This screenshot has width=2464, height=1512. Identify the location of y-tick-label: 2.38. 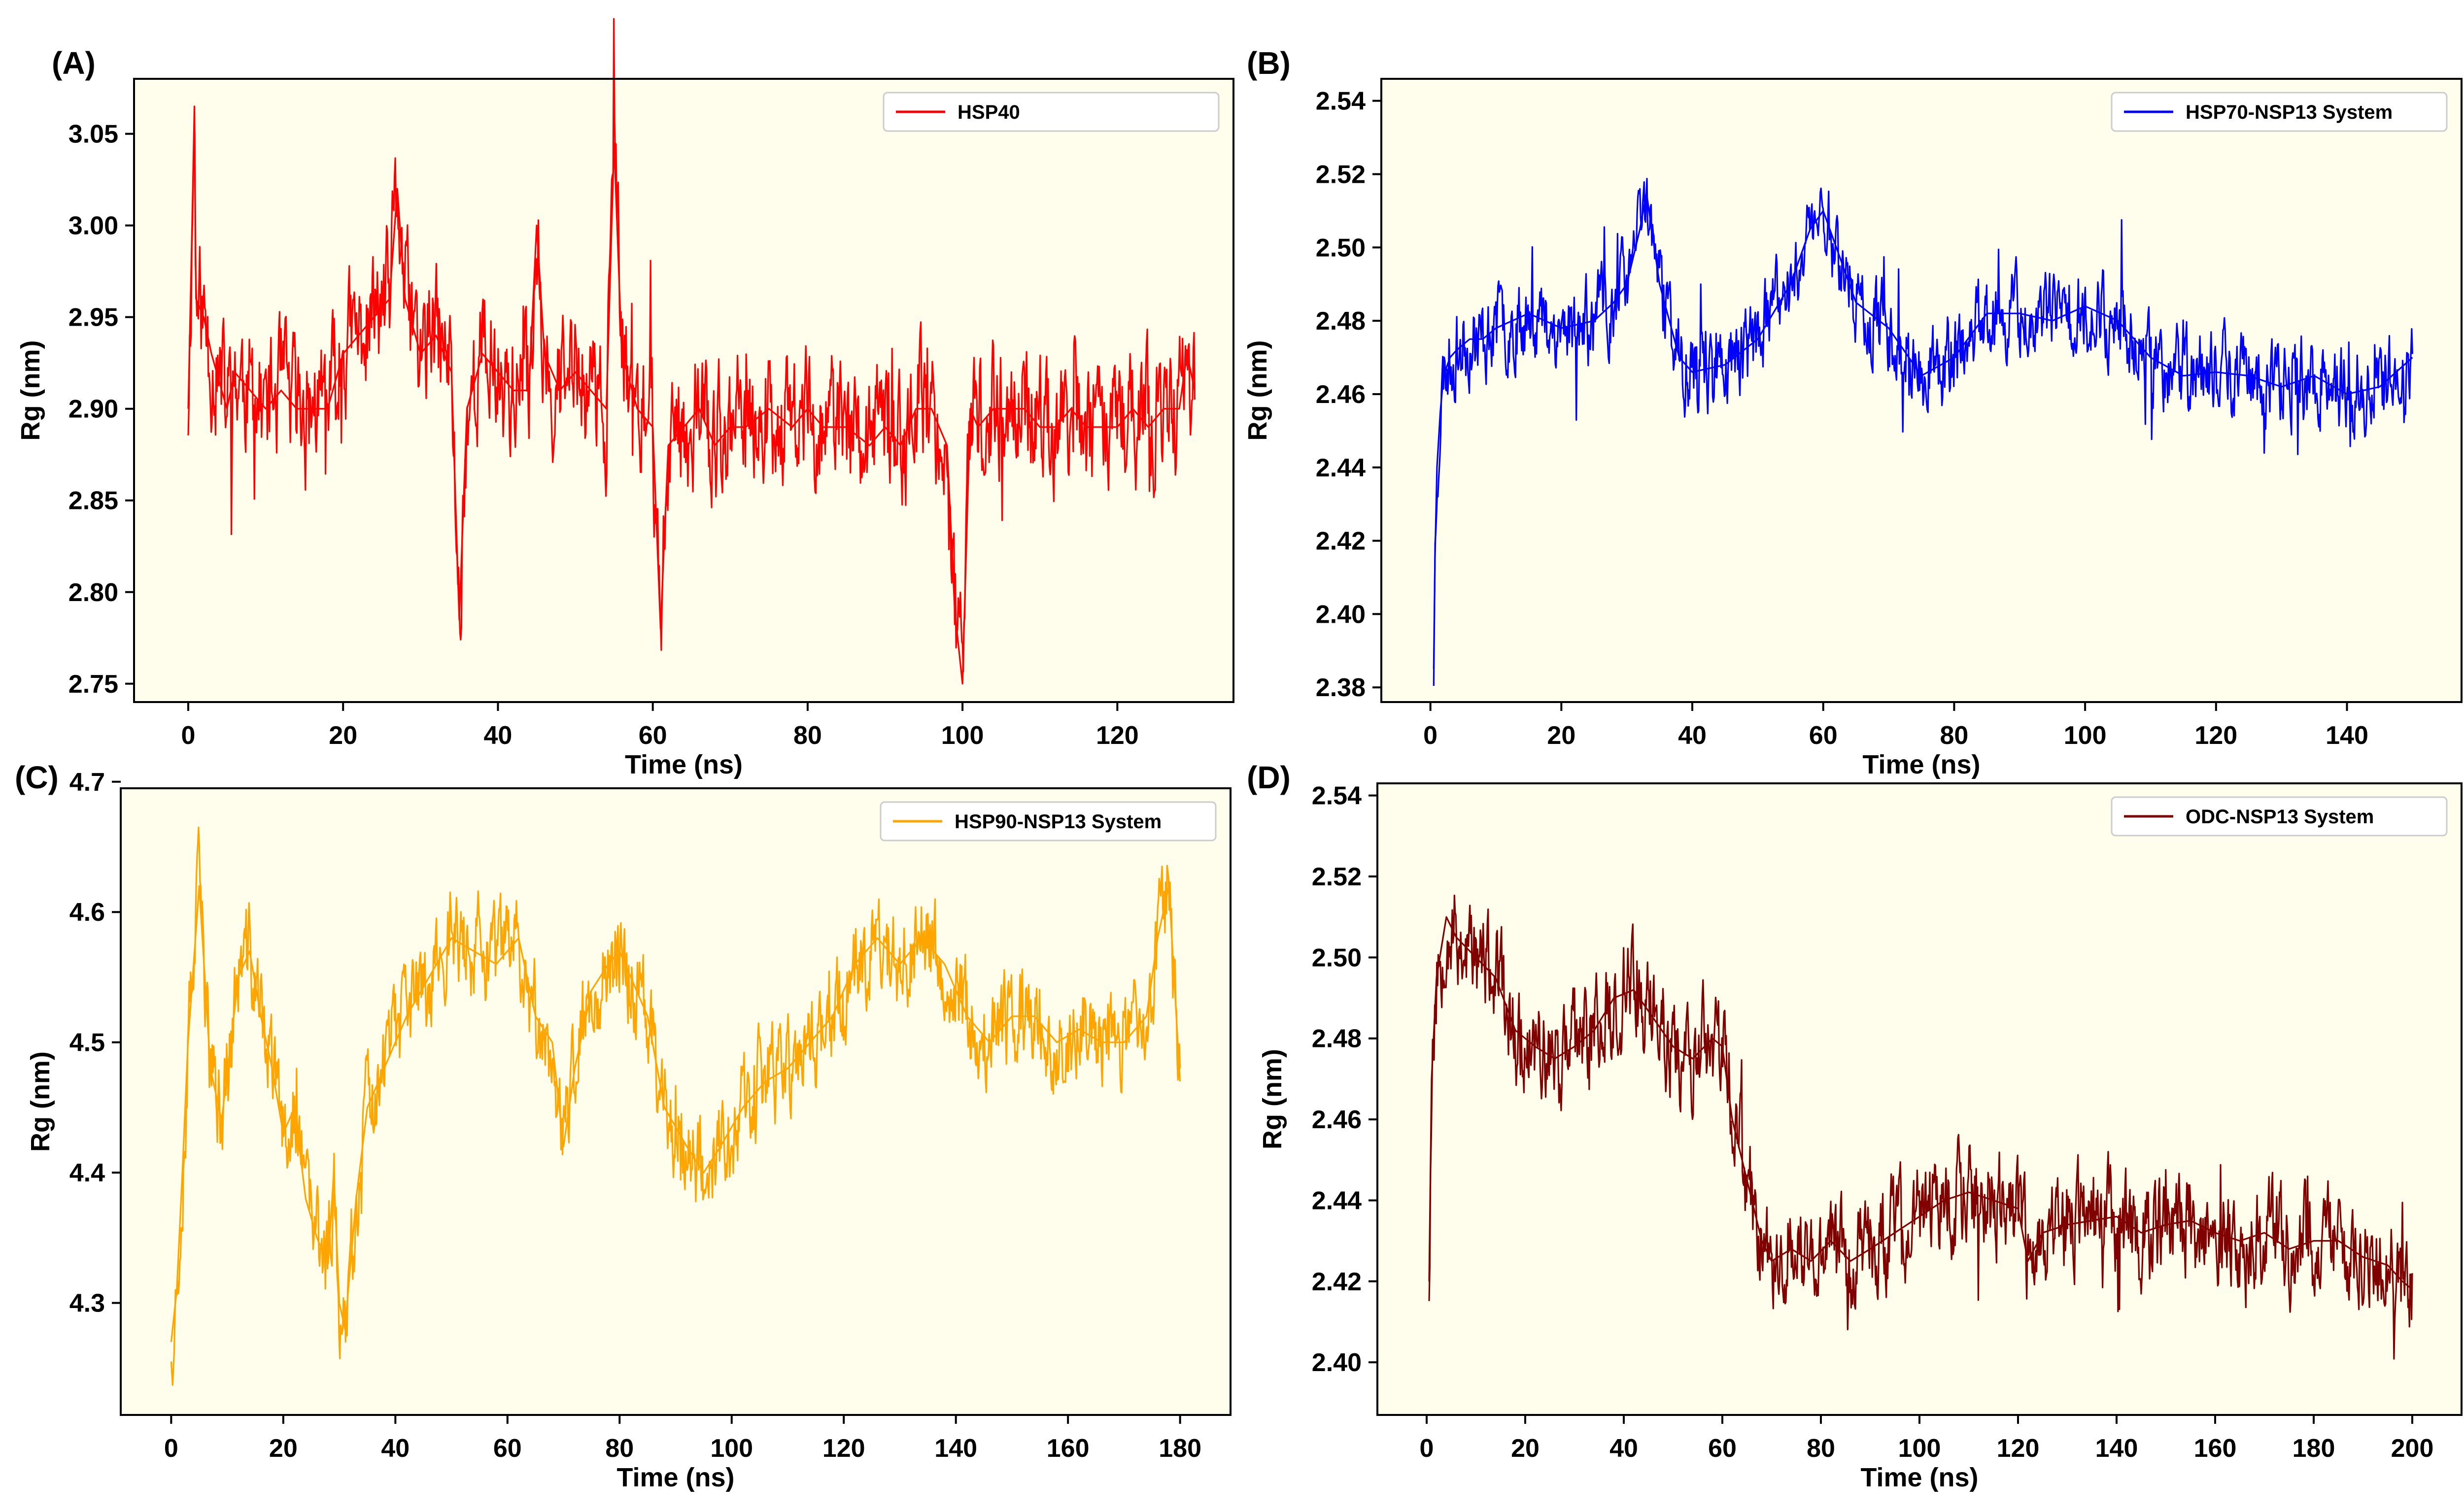
(1341, 687).